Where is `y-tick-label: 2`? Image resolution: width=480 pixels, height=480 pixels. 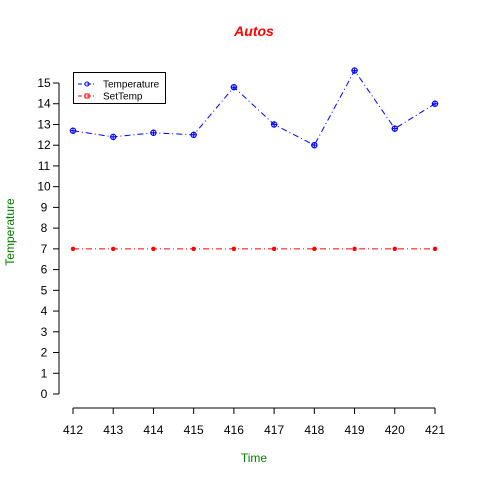 y-tick-label: 2 is located at coordinates (44, 353).